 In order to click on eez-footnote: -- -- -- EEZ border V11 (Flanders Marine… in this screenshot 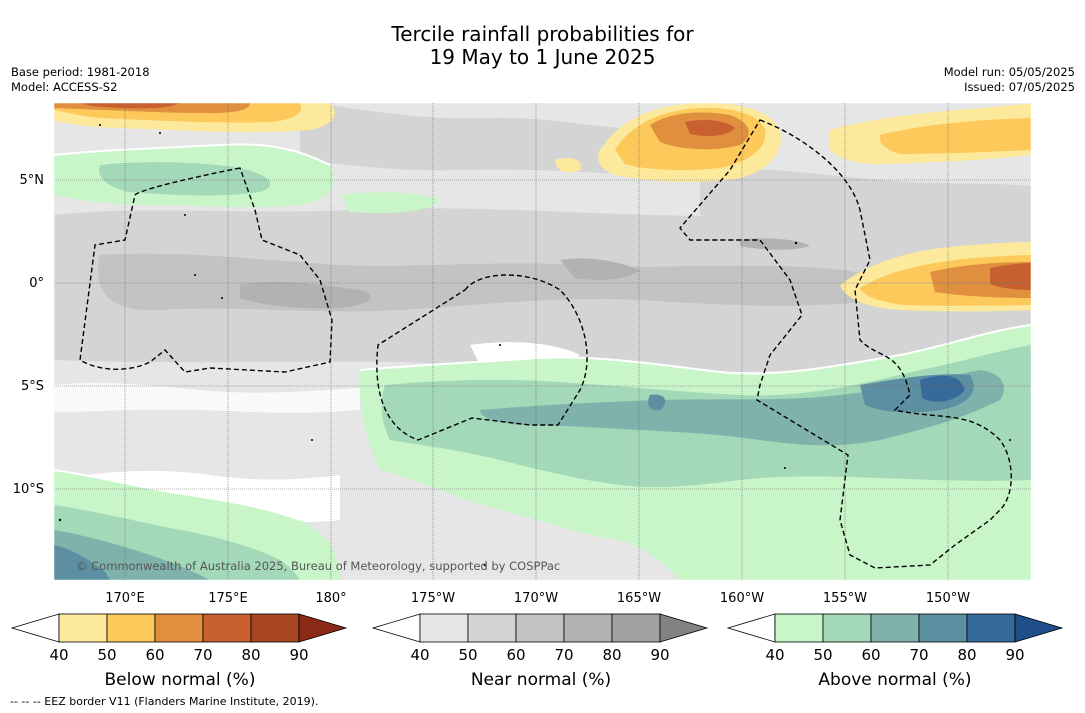, I will do `click(164, 701)`.